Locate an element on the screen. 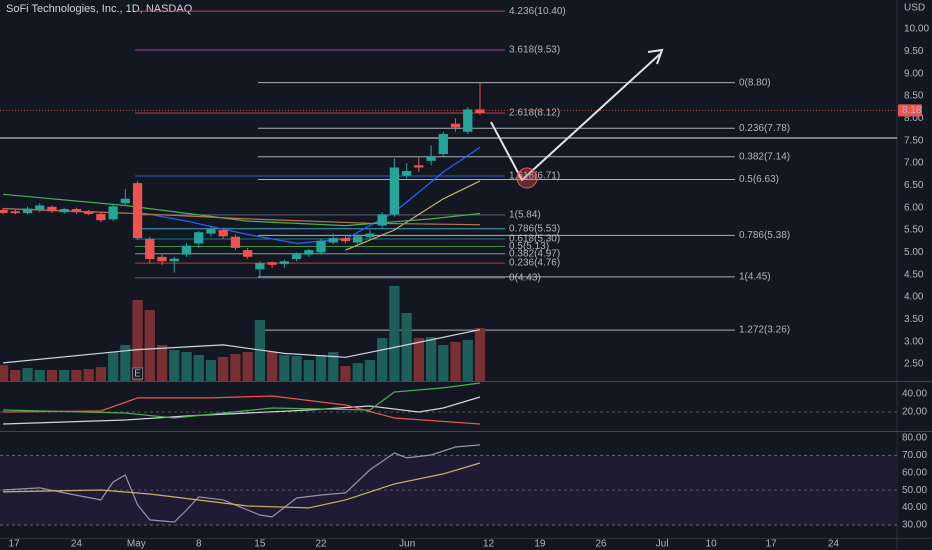 This screenshot has height=550, width=932. y-tick-label: 3.00 is located at coordinates (914, 341).